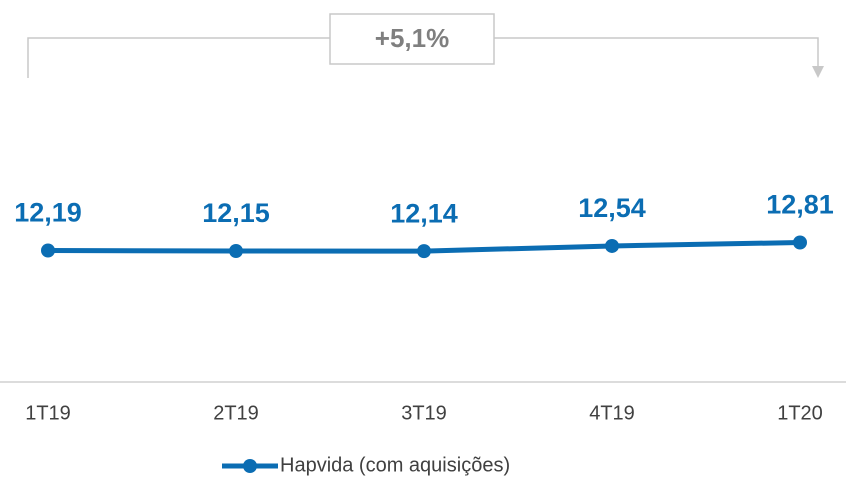  What do you see at coordinates (424, 413) in the screenshot?
I see `x-tick-label: 3T19` at bounding box center [424, 413].